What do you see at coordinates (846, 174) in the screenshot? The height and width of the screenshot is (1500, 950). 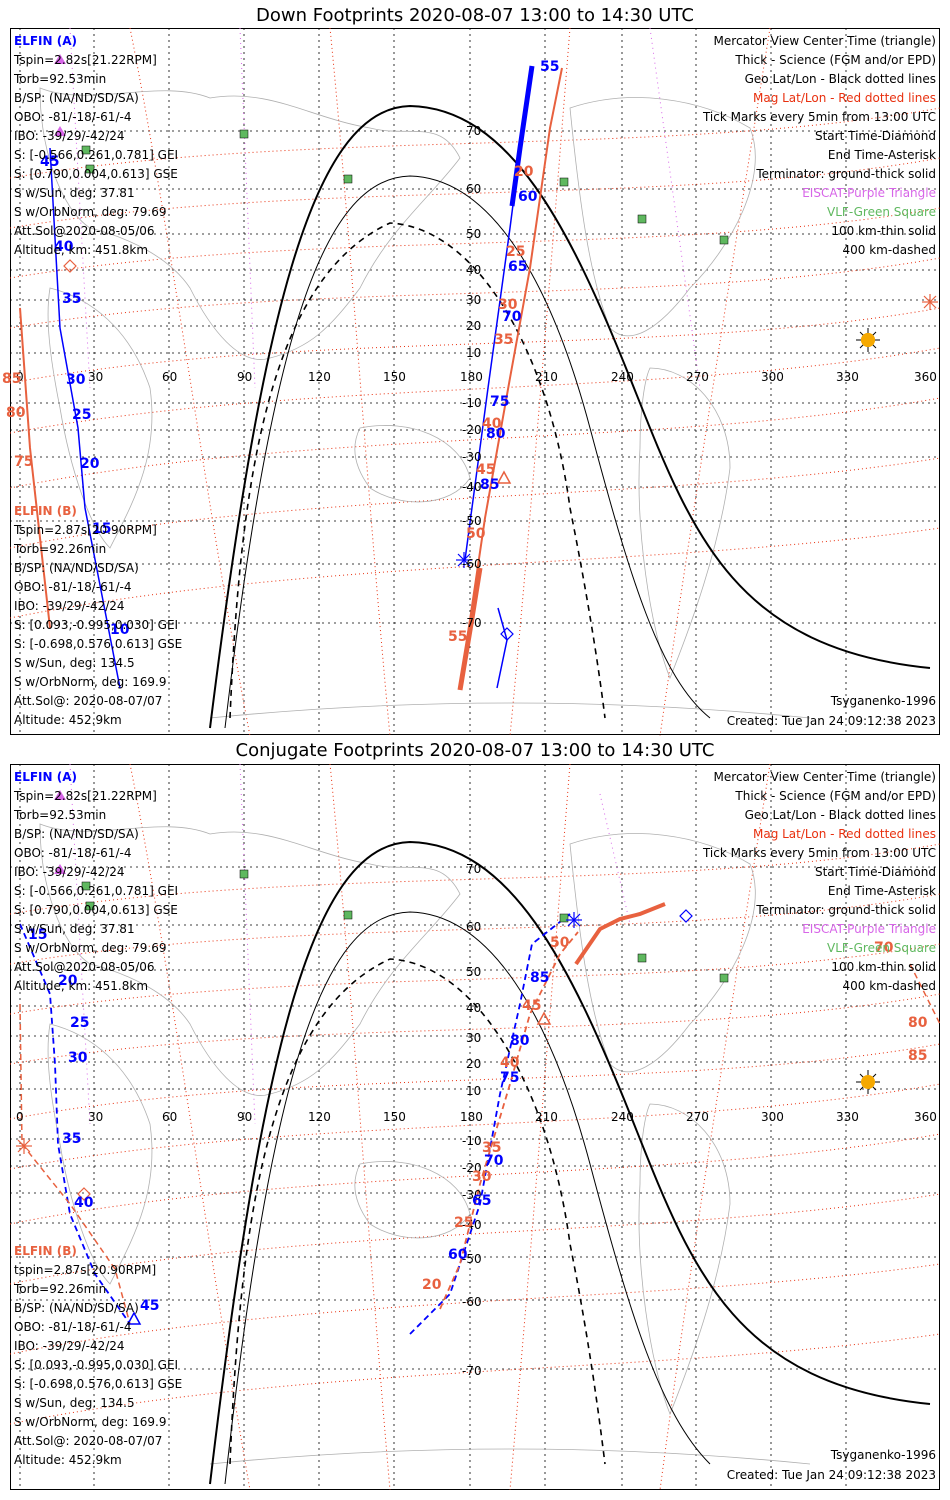 I see `legend-line: Terminator: ground-thick solid` at bounding box center [846, 174].